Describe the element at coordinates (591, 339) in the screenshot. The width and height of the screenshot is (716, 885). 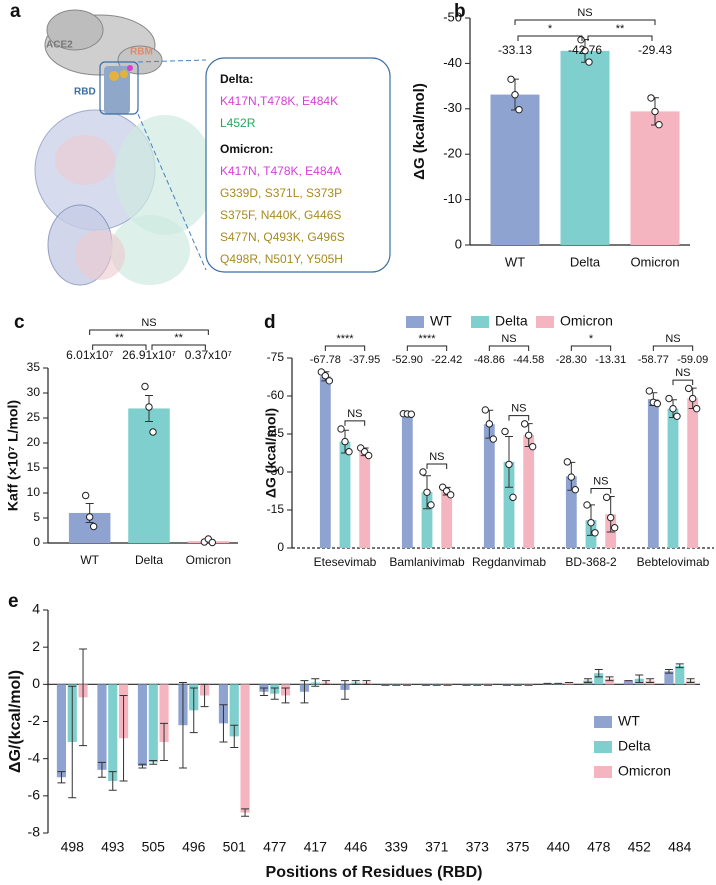
I see `significance-label: *` at that location.